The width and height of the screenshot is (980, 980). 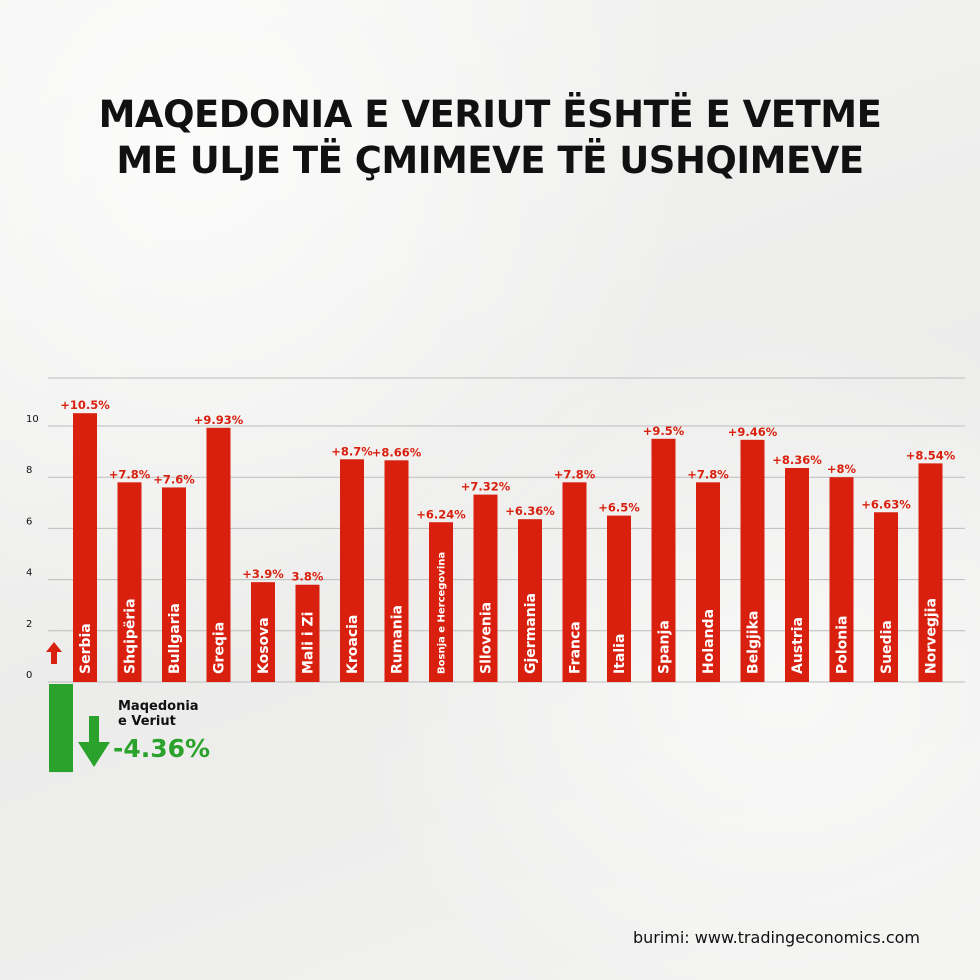 What do you see at coordinates (29, 675) in the screenshot?
I see `y-tick-label: 0` at bounding box center [29, 675].